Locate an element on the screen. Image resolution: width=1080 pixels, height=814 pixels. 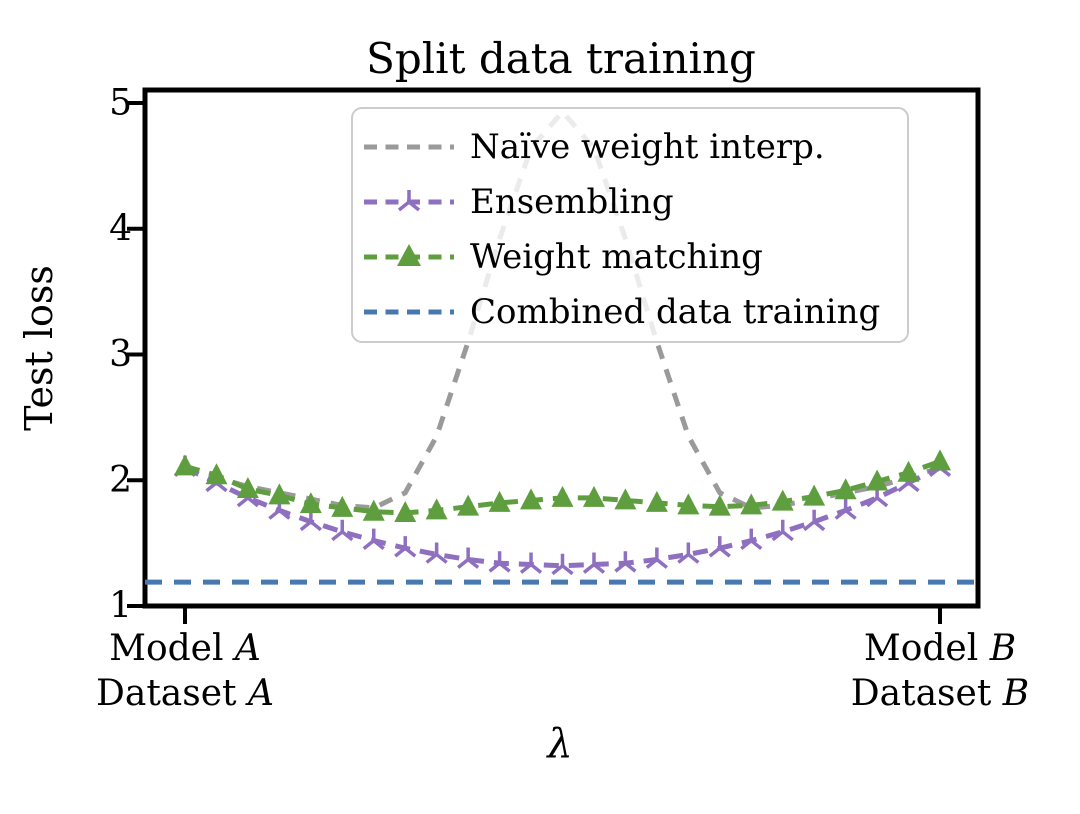
x-tick-label-left-line1: Model A is located at coordinates (185, 648).